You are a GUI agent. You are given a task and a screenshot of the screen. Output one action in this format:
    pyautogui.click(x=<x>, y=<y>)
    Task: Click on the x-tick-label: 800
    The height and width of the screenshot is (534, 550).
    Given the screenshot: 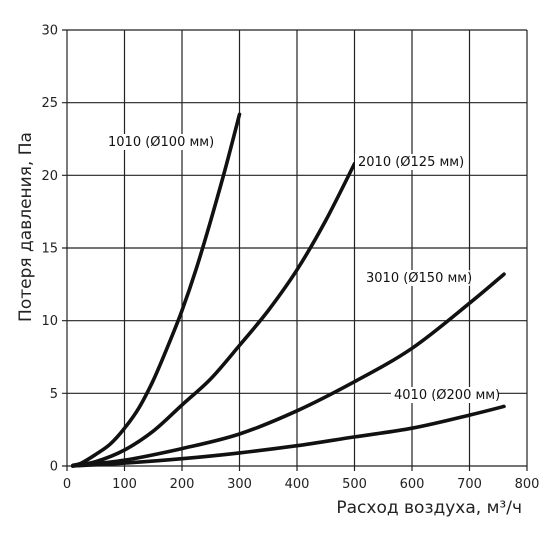 What is the action you would take?
    pyautogui.click(x=527, y=484)
    